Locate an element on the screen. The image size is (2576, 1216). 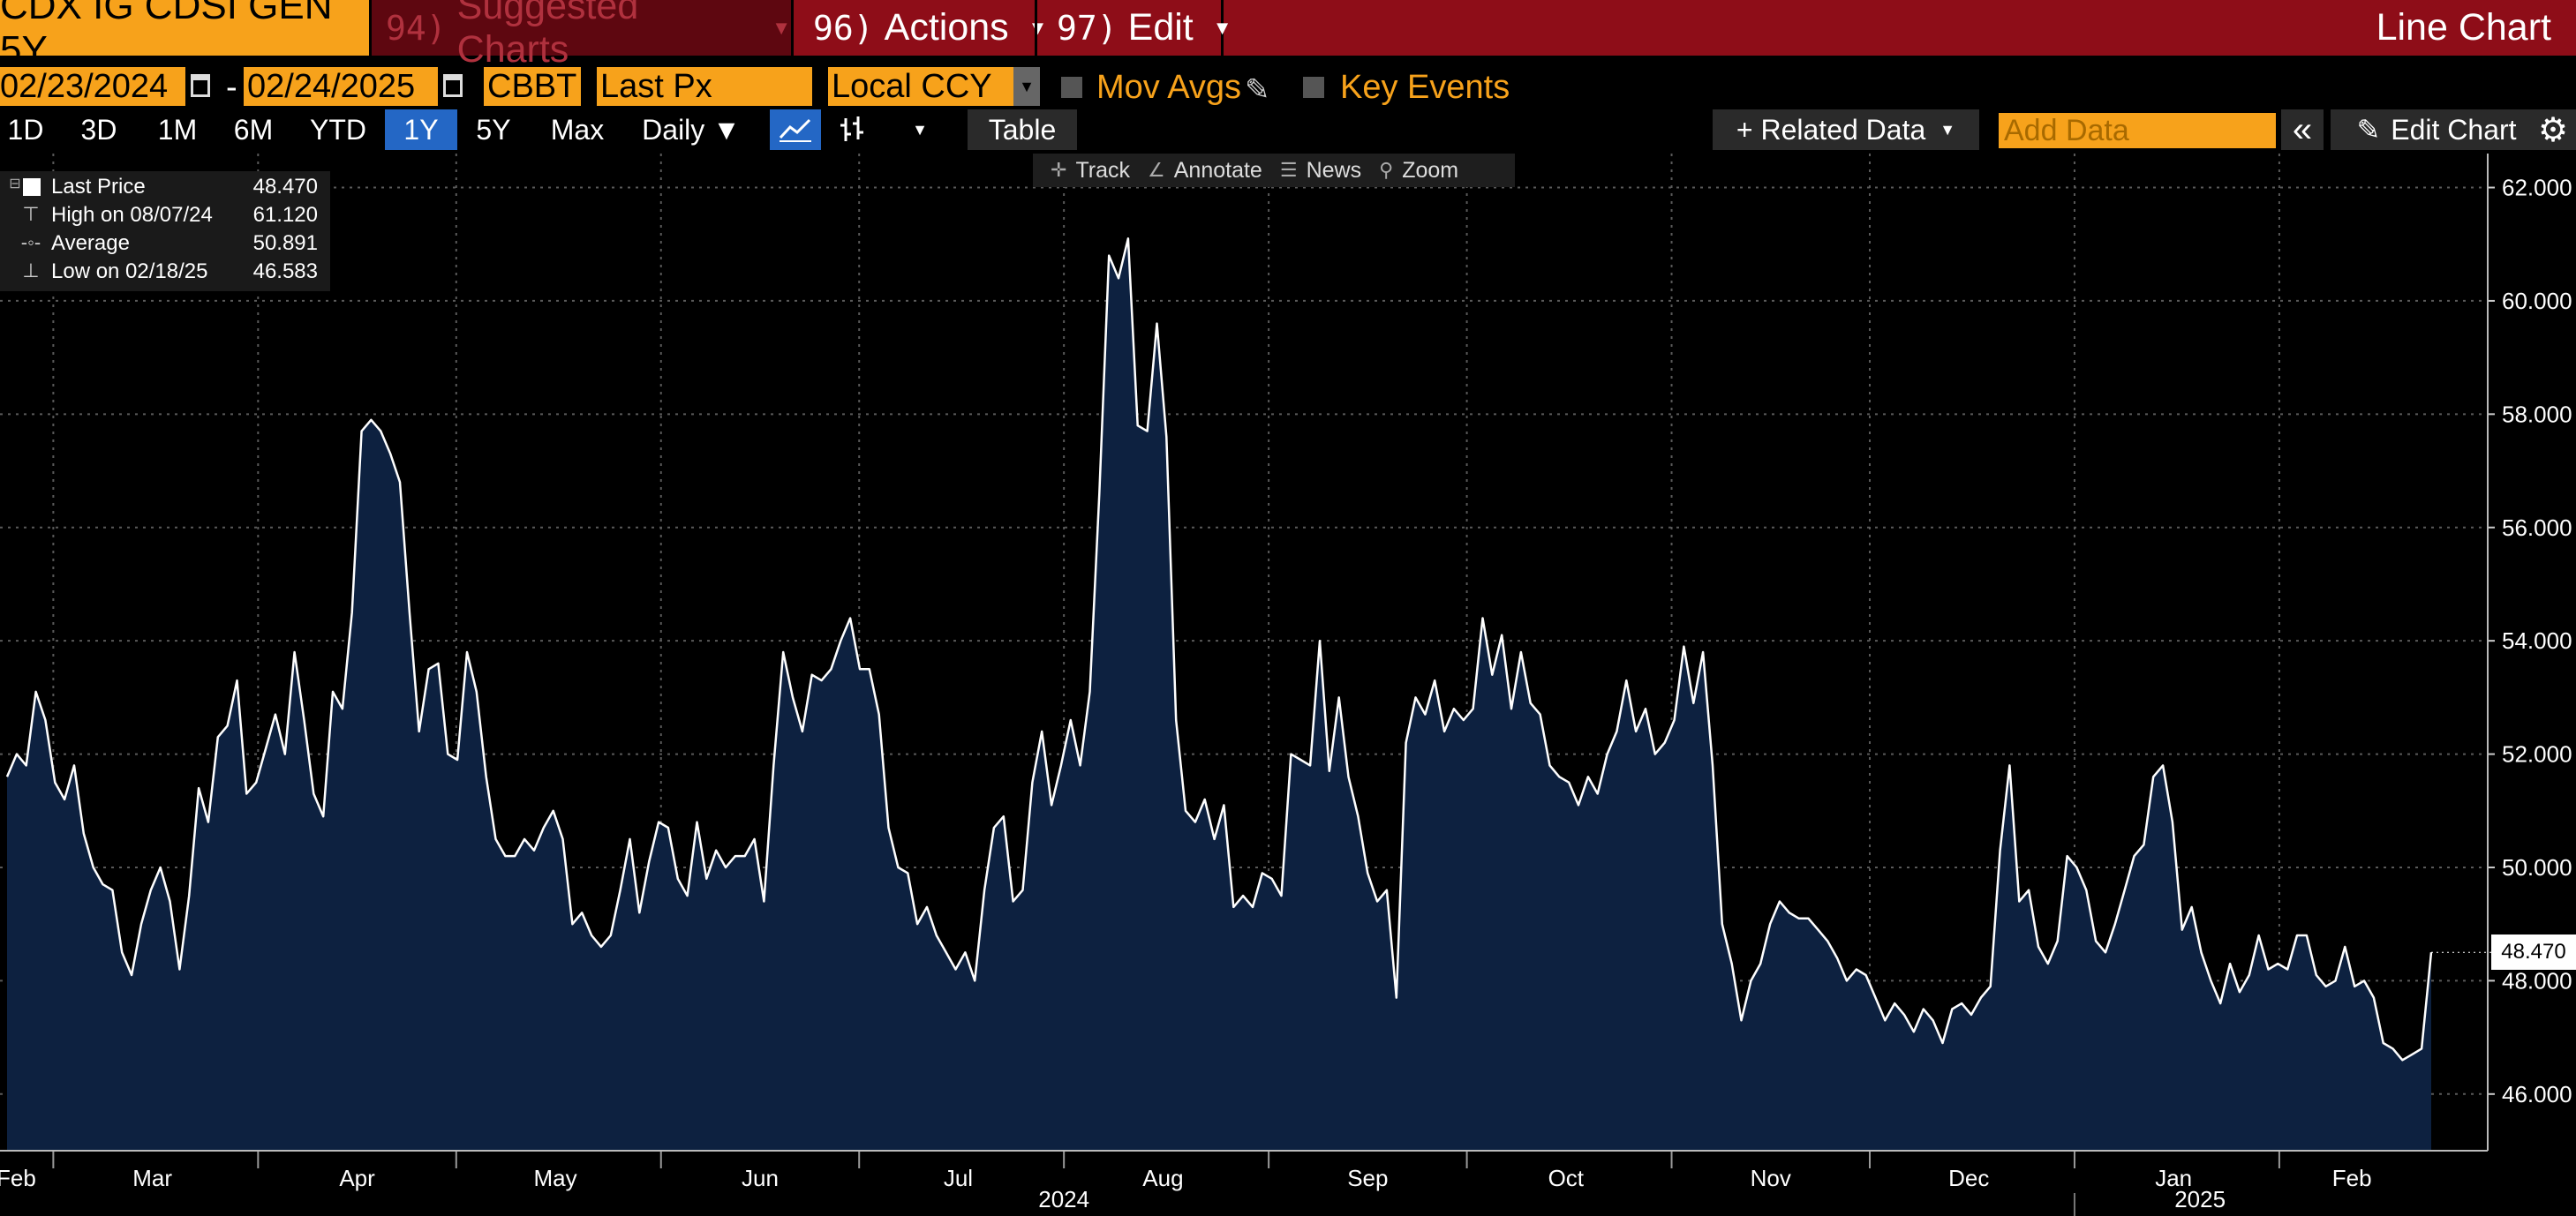
legend-value: 48.470 is located at coordinates (285, 187).